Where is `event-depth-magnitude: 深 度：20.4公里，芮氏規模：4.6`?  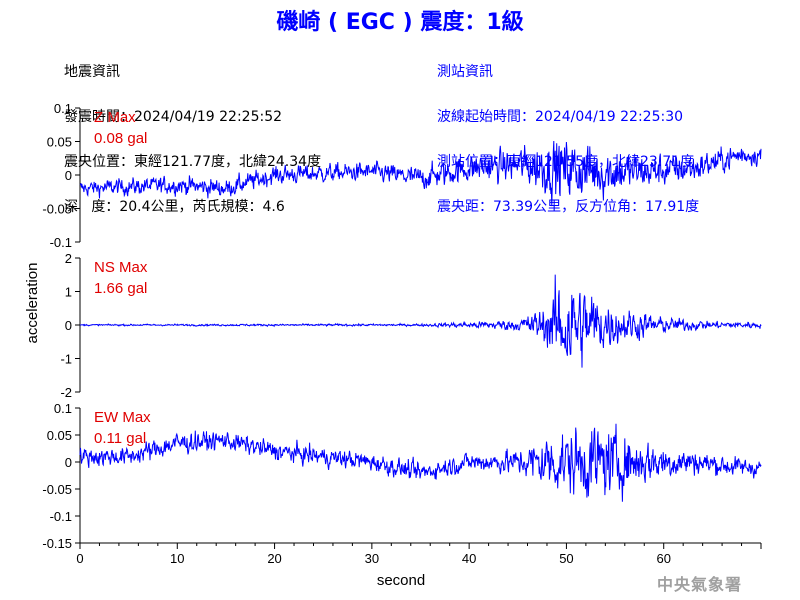 event-depth-magnitude: 深 度：20.4公里，芮氏規模：4.6 is located at coordinates (174, 207).